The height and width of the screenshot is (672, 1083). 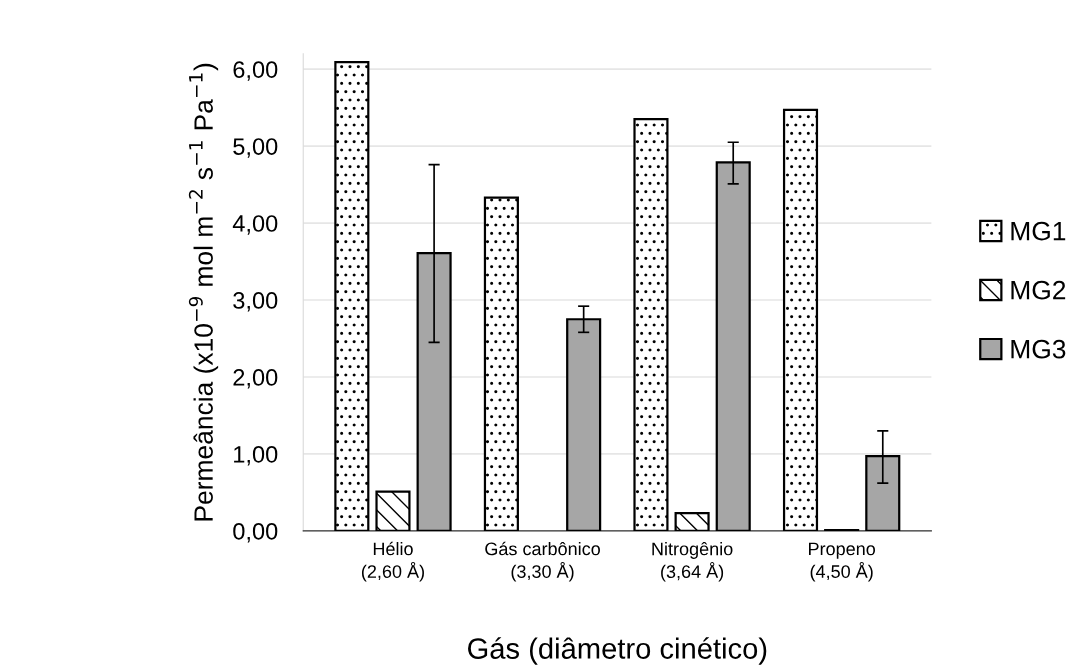 What do you see at coordinates (255, 532) in the screenshot?
I see `y-tick-label: 0,00` at bounding box center [255, 532].